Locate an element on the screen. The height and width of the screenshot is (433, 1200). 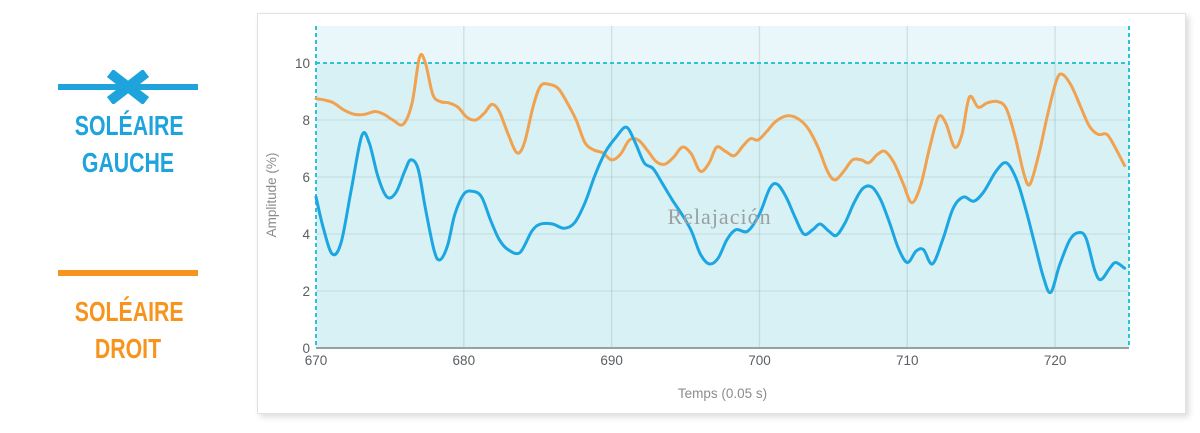
legend-label-line2: GAUCHE is located at coordinates (128, 162).